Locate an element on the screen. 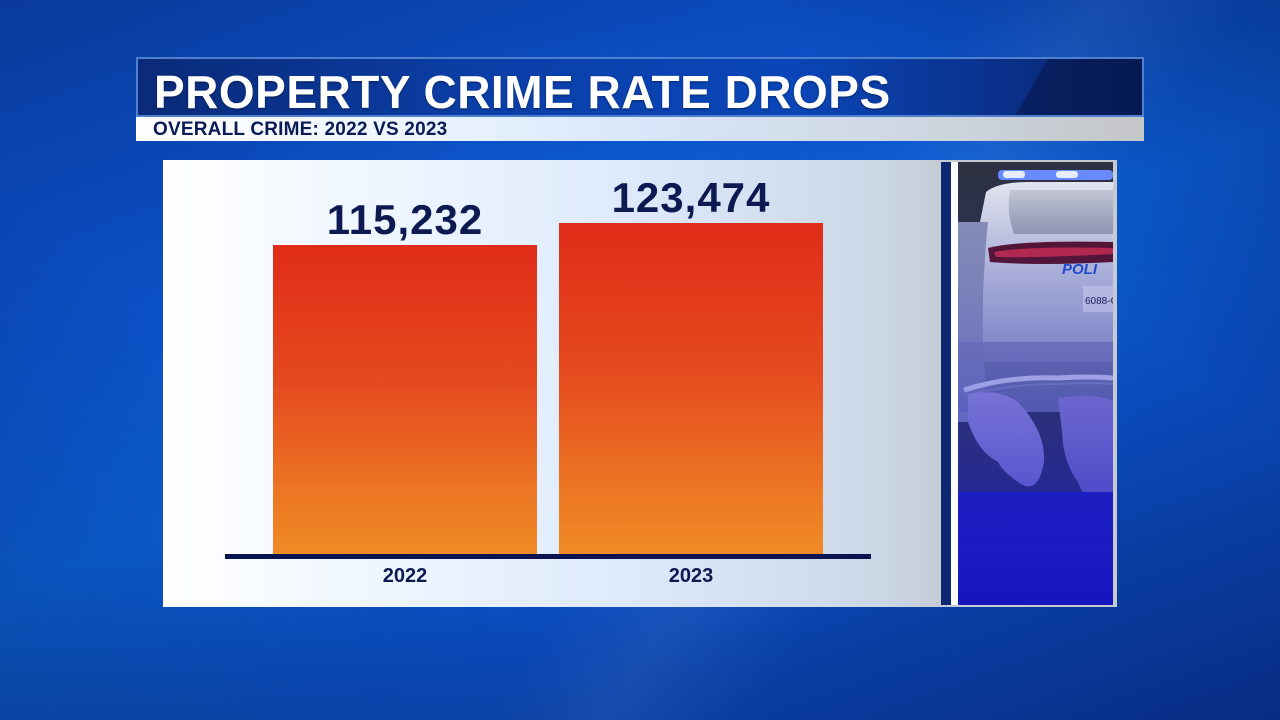  divider-stripe-white is located at coordinates (954, 383).